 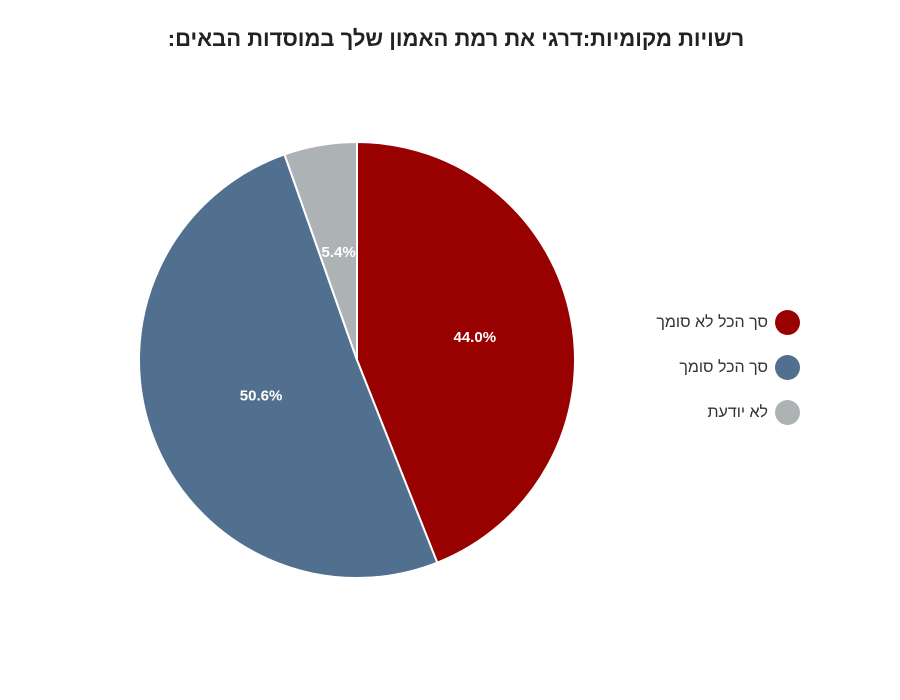 What do you see at coordinates (320, 251) in the screenshot?
I see `pie-slice-dont-know` at bounding box center [320, 251].